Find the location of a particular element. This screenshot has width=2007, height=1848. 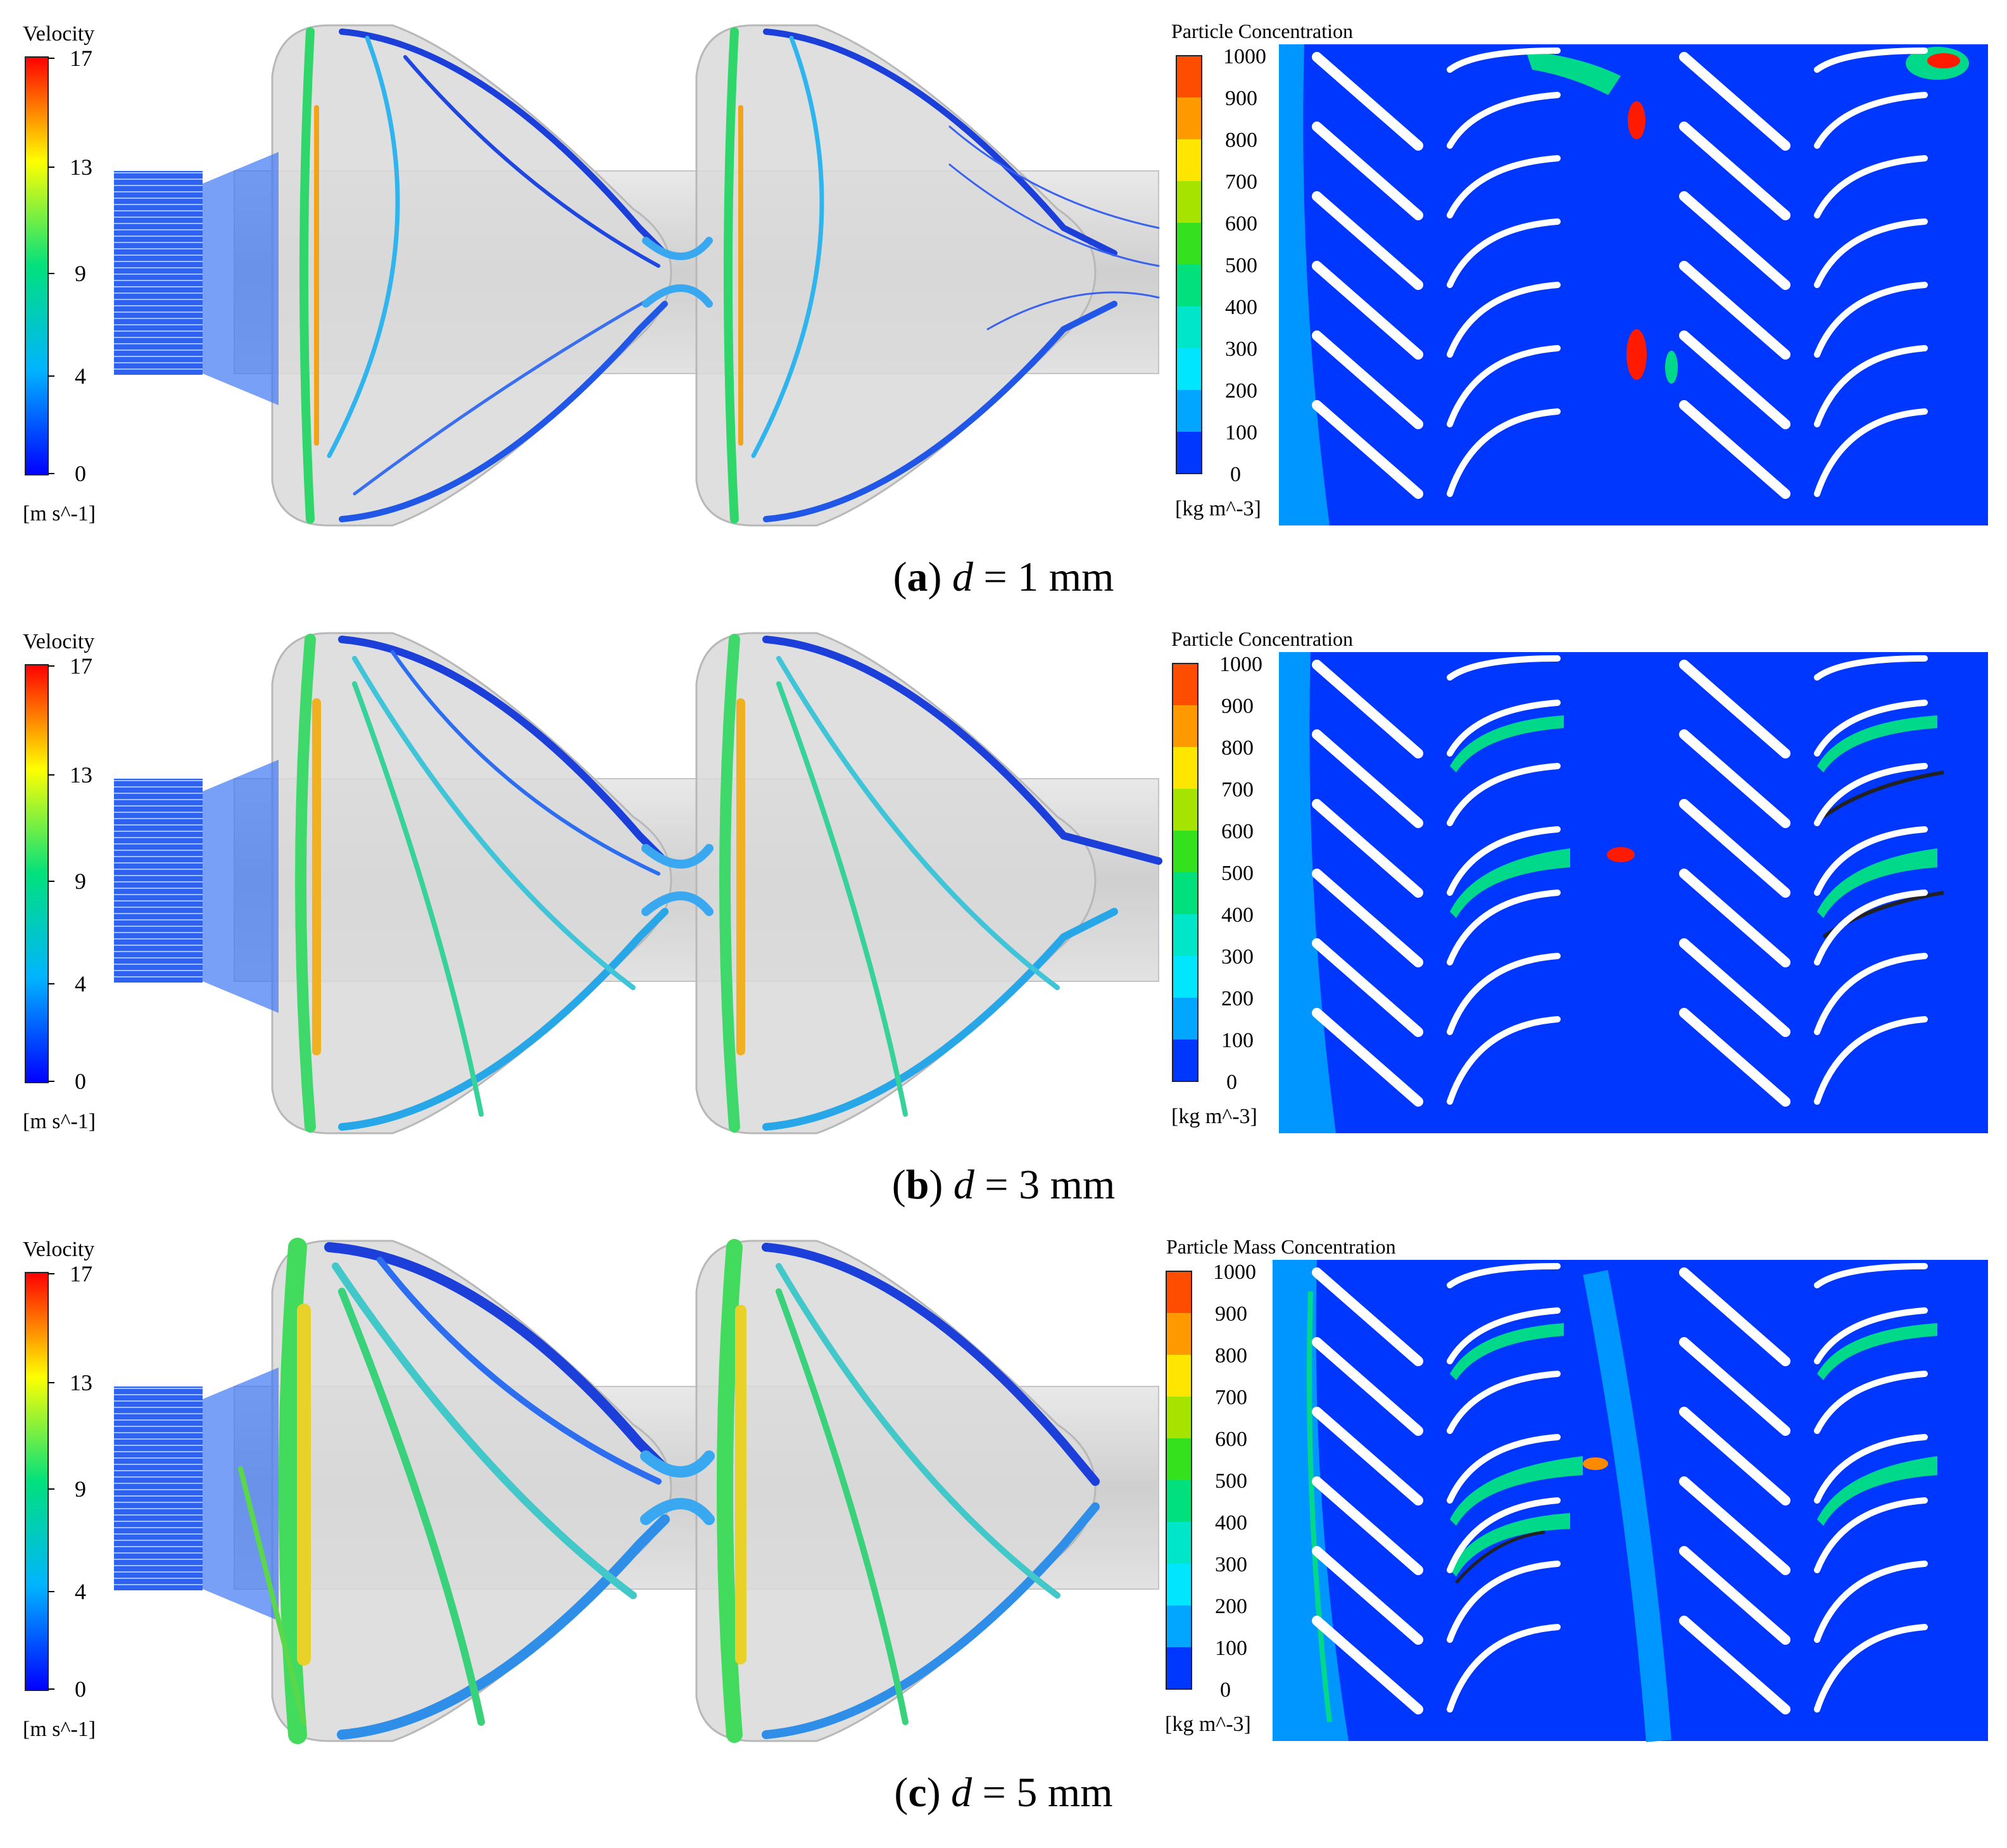

panel-b-caption: (b) d = 3 mm is located at coordinates (1003, 1185).